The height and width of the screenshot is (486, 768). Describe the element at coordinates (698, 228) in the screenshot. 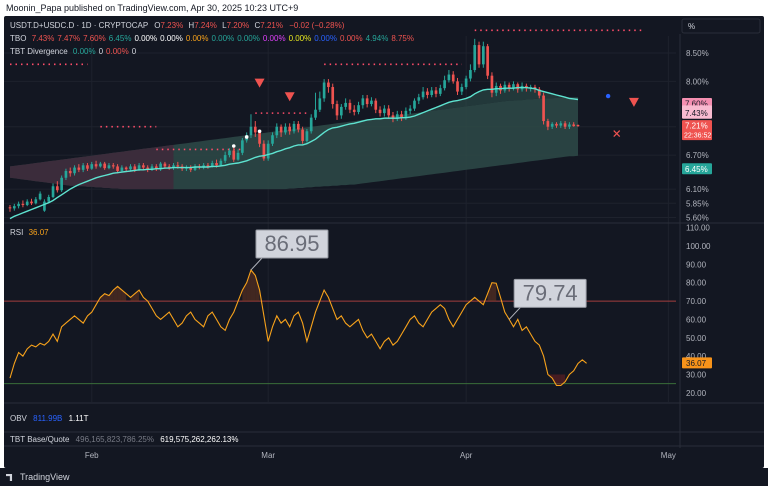

I see `rsi-tick-label-0: 110.00` at that location.